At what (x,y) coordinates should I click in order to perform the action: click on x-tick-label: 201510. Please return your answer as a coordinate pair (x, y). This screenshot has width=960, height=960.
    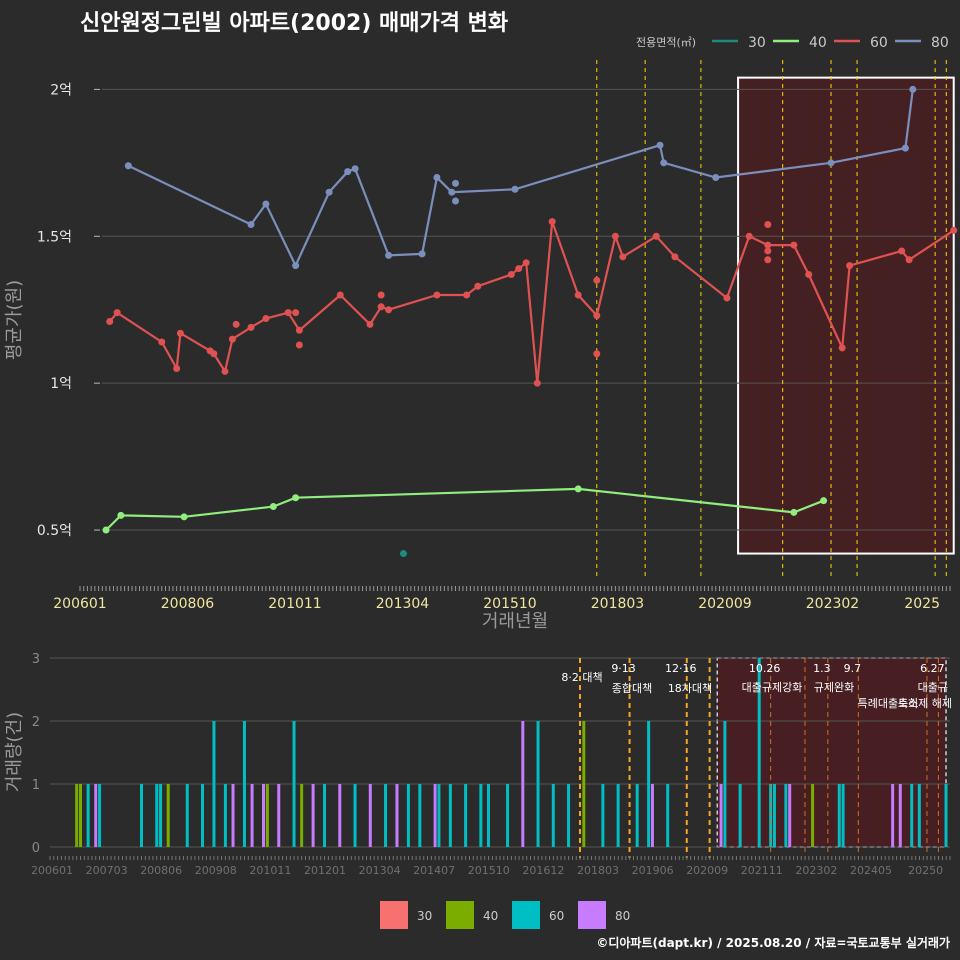
    Looking at the image, I should click on (509, 604).